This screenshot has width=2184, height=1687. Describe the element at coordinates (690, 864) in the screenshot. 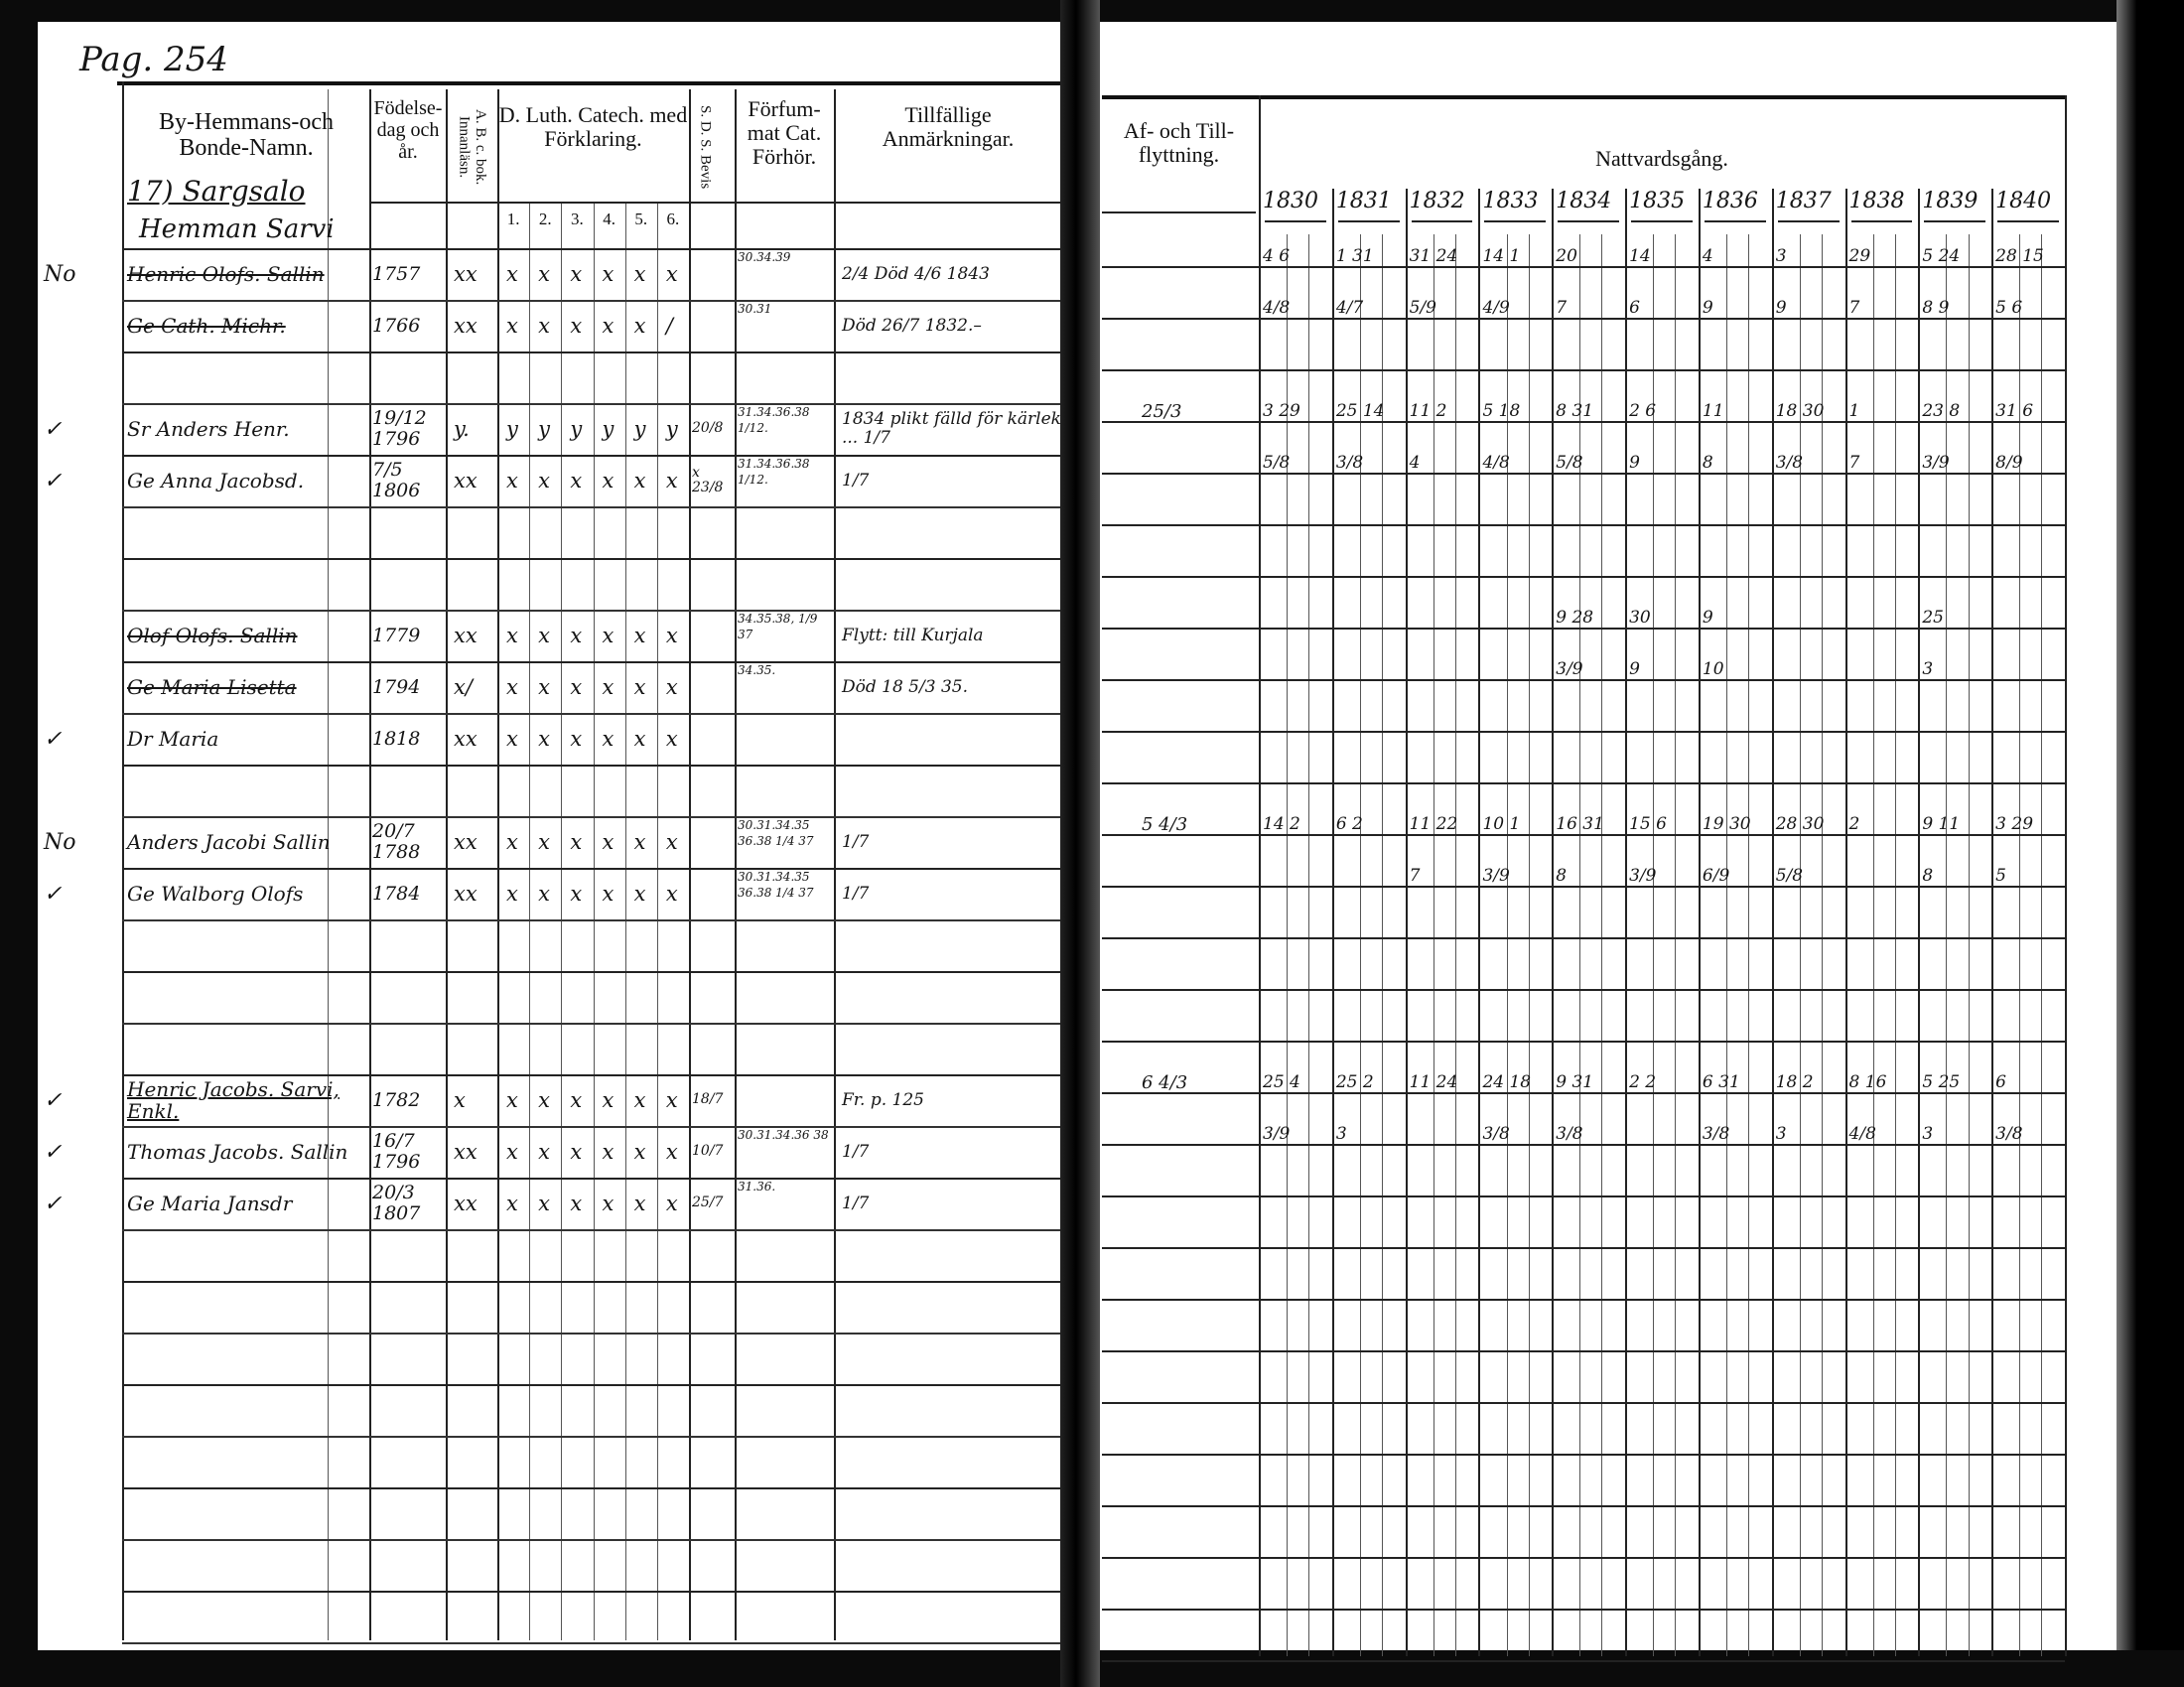

I see `column-rule` at that location.